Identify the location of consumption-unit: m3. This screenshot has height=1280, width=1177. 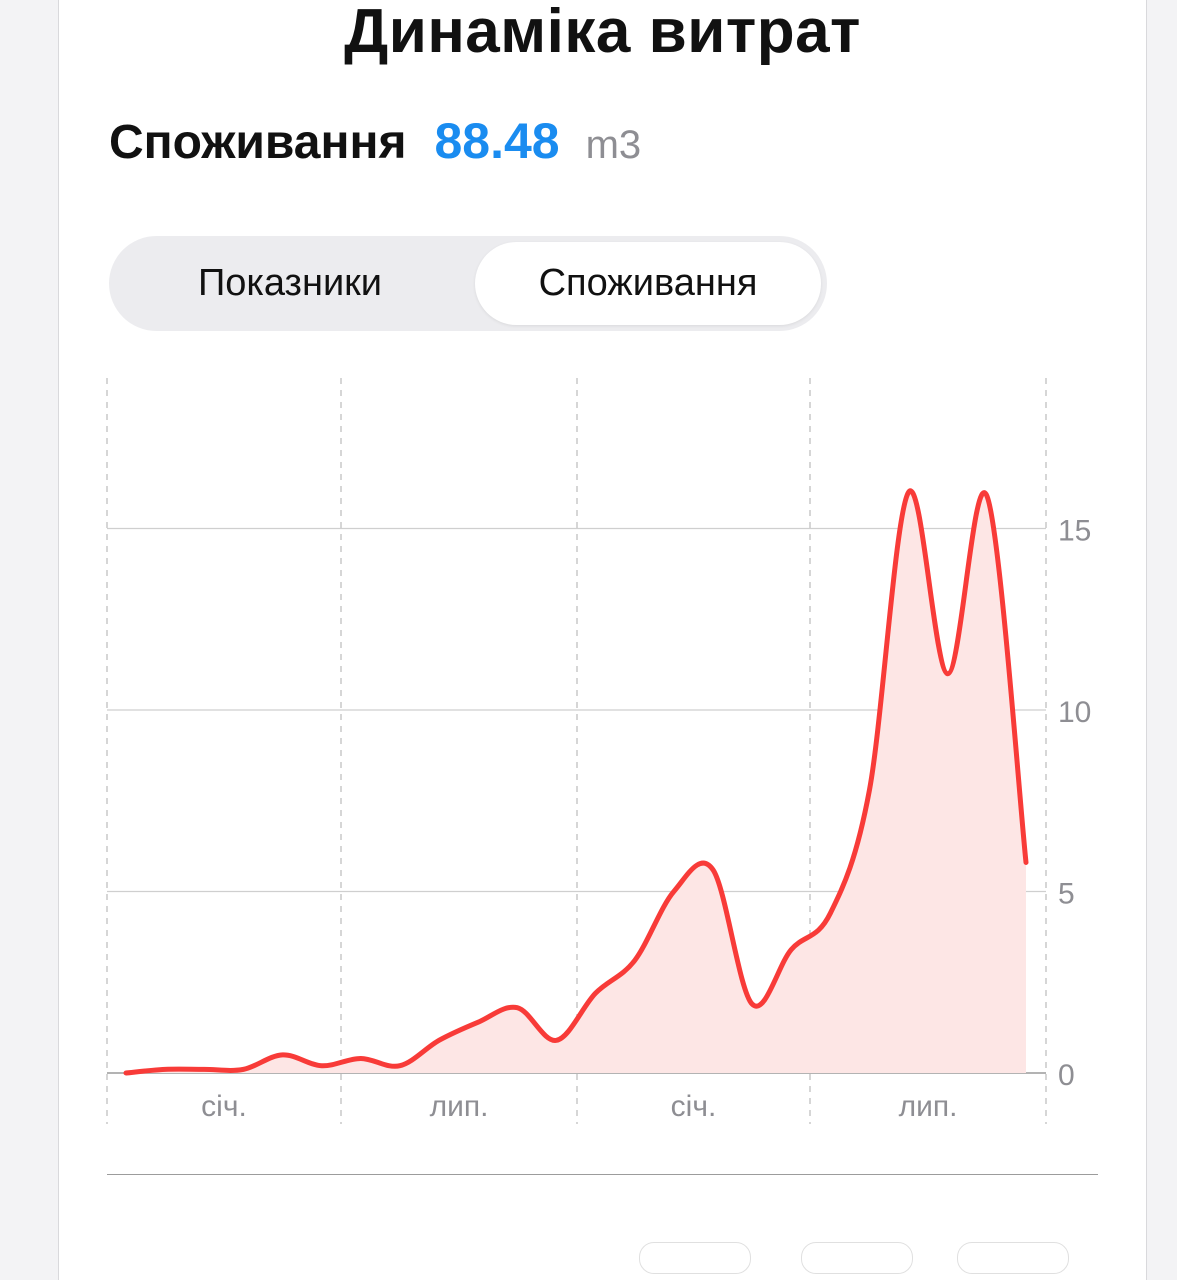
(613, 145).